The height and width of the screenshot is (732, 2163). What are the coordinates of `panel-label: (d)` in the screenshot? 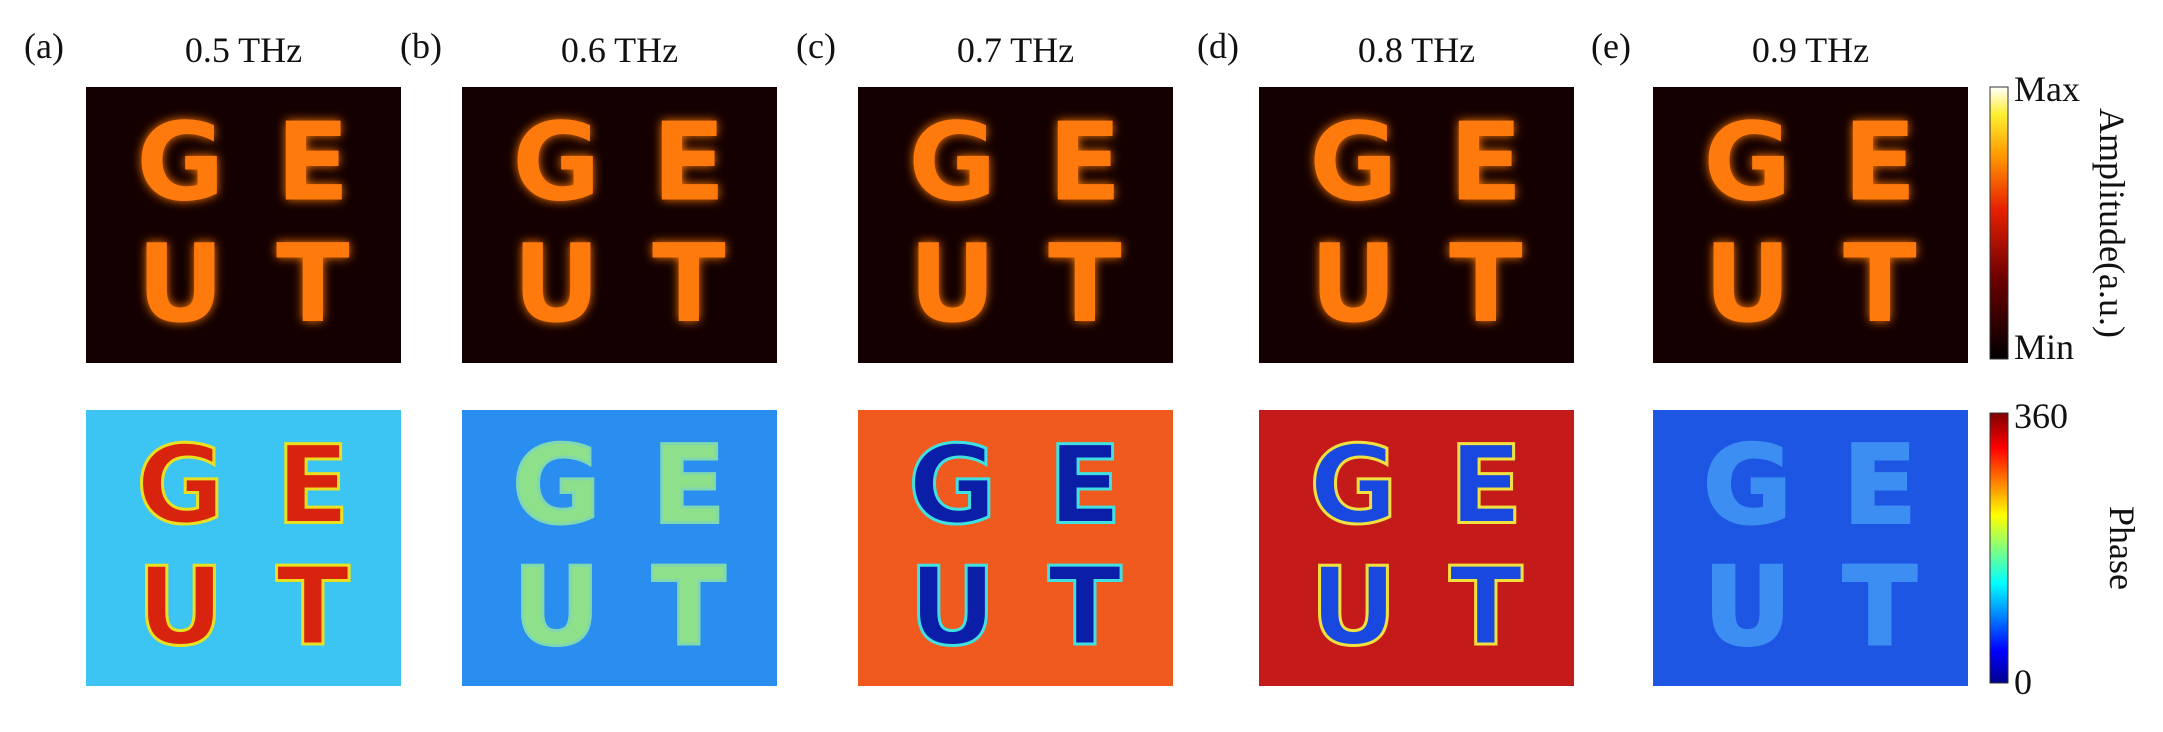 It's located at (1218, 46).